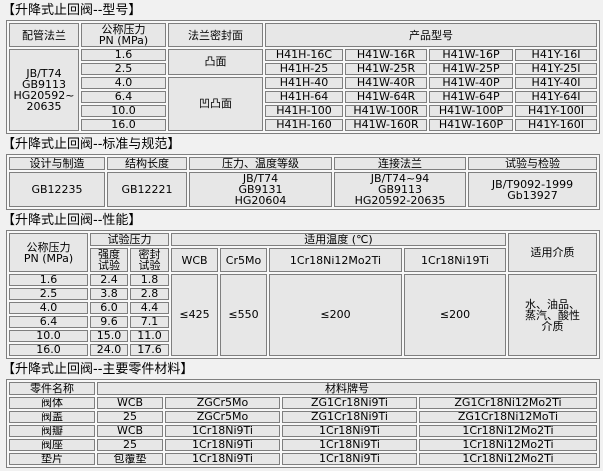 The image size is (603, 471). Describe the element at coordinates (304, 83) in the screenshot. I see `model-cell: H41H-40` at that location.